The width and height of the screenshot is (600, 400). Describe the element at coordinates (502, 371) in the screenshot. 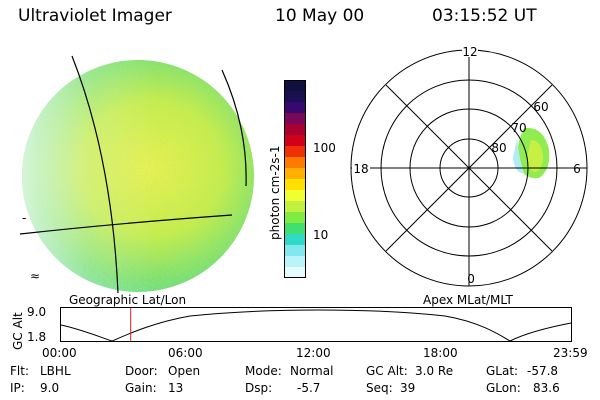

I see `glat-label: GLat:` at that location.